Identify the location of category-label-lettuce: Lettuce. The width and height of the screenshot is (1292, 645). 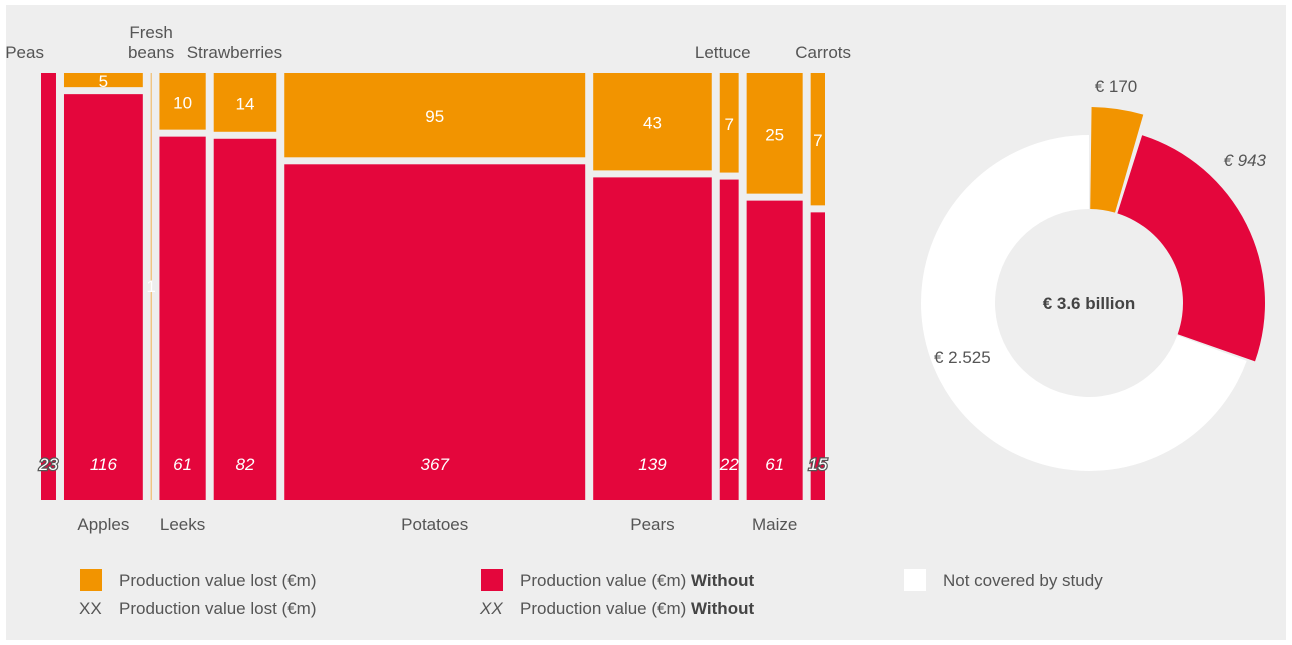
(723, 52).